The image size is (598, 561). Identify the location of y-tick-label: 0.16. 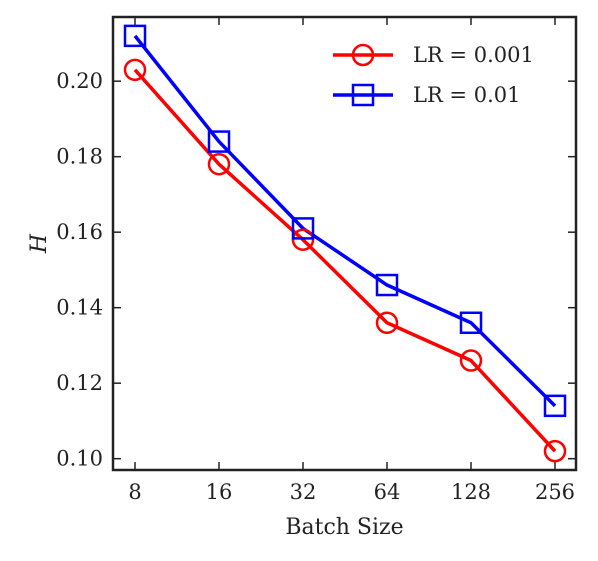
(79, 232).